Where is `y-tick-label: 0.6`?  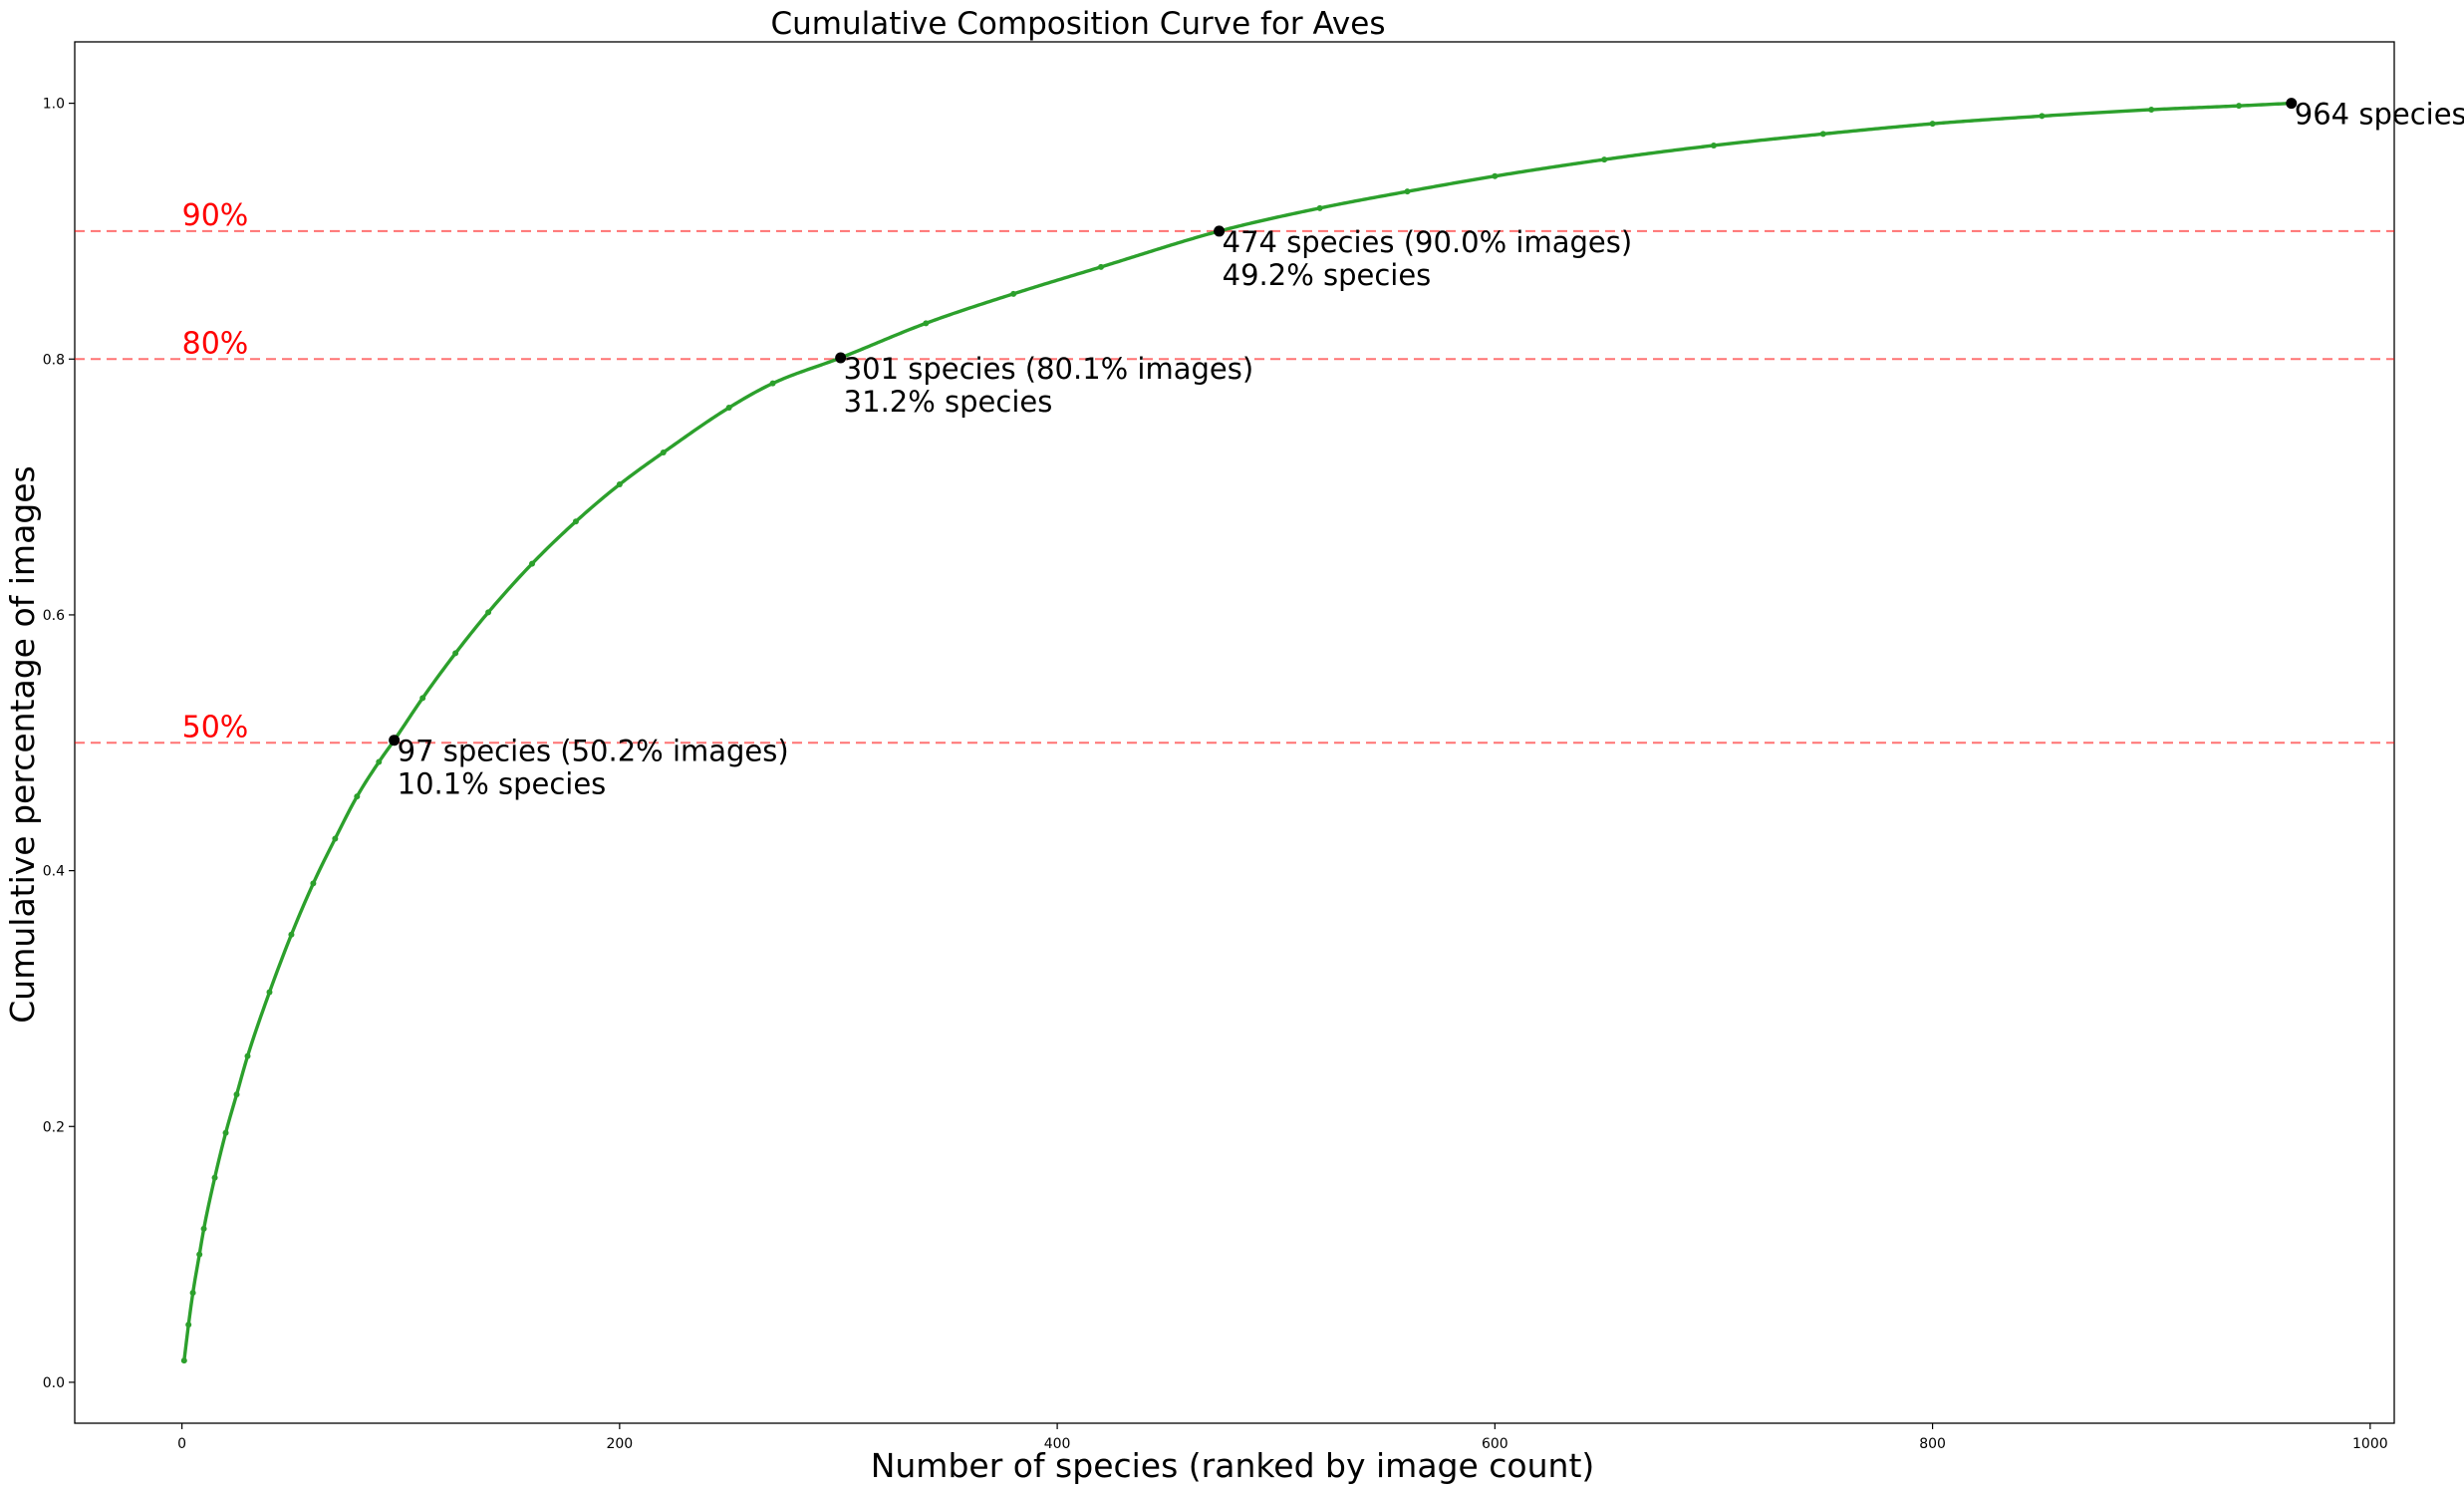
y-tick-label: 0.6 is located at coordinates (54, 616).